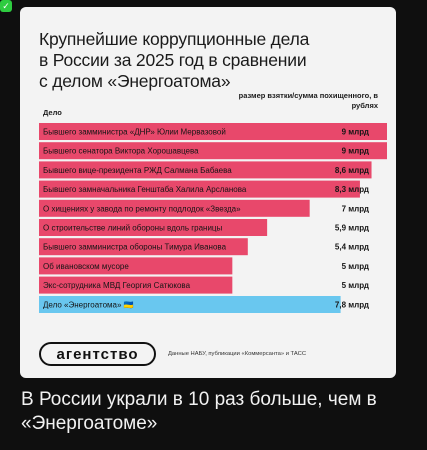  I want to click on column-header-case: Дело, so click(52, 112).